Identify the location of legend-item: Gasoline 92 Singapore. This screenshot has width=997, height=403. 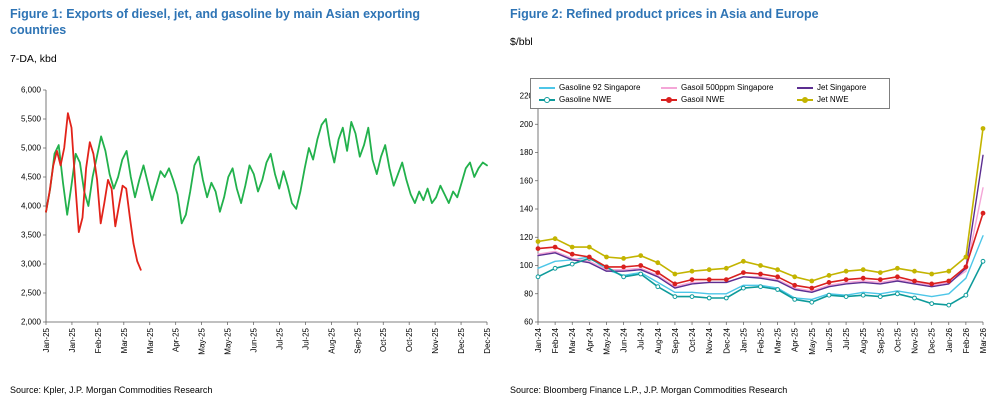
(598, 87).